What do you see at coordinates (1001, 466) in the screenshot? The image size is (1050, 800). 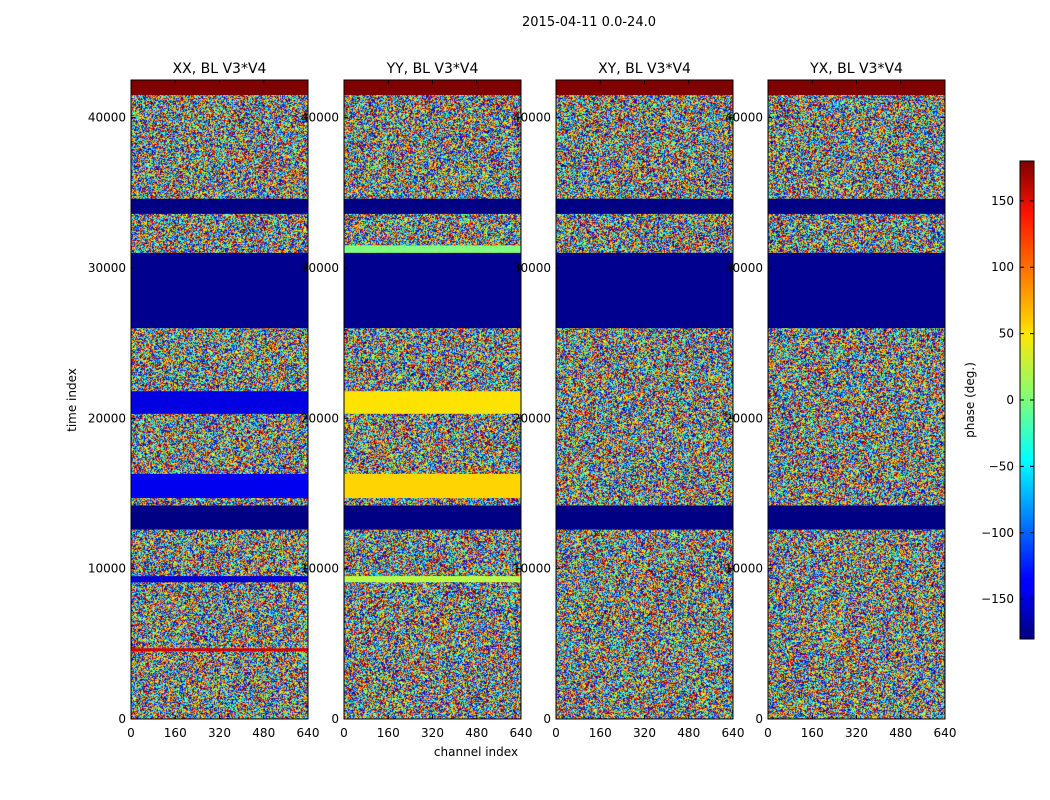 I see `colorbar-tick-label: −50` at bounding box center [1001, 466].